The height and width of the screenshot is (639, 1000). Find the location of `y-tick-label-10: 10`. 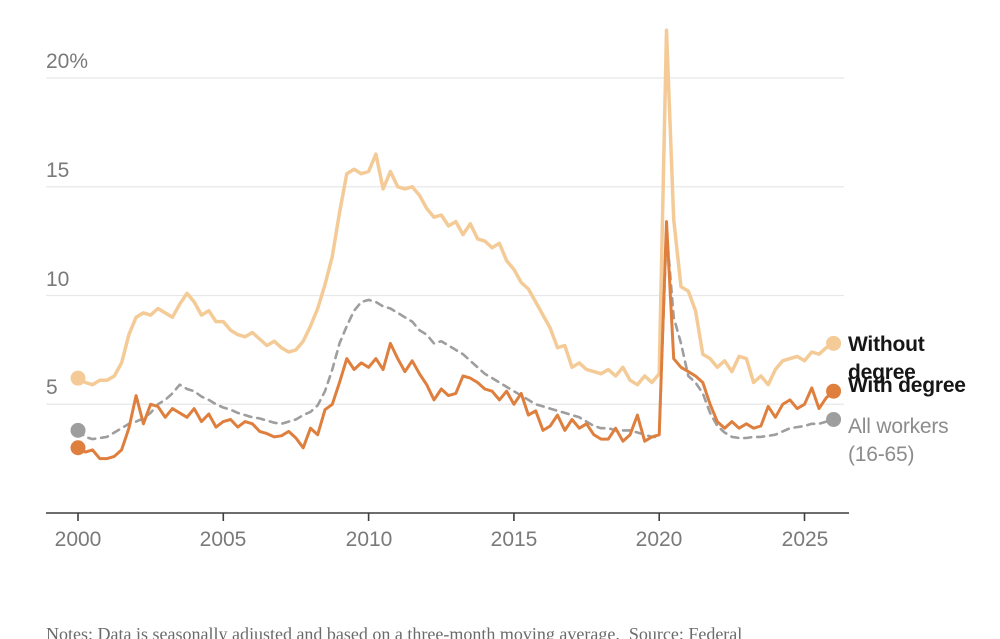

y-tick-label-10: 10 is located at coordinates (58, 279).